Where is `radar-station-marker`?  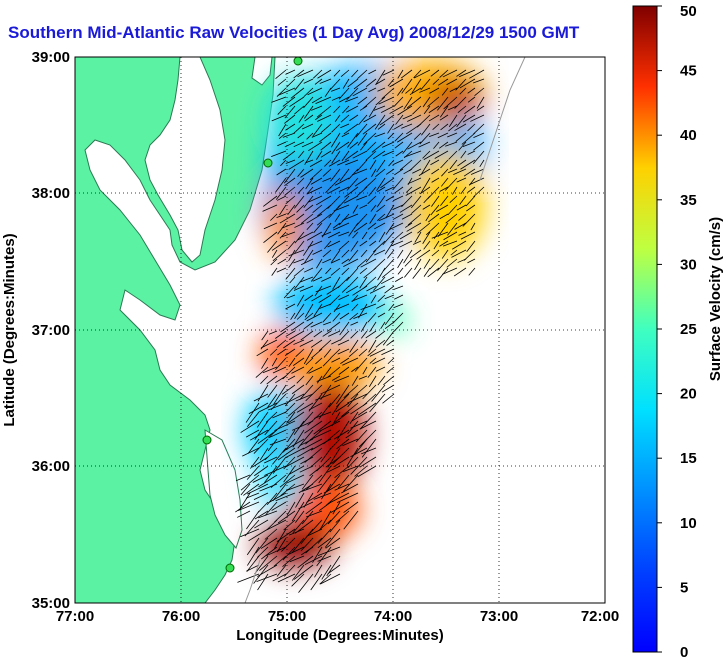 radar-station-marker is located at coordinates (298, 61).